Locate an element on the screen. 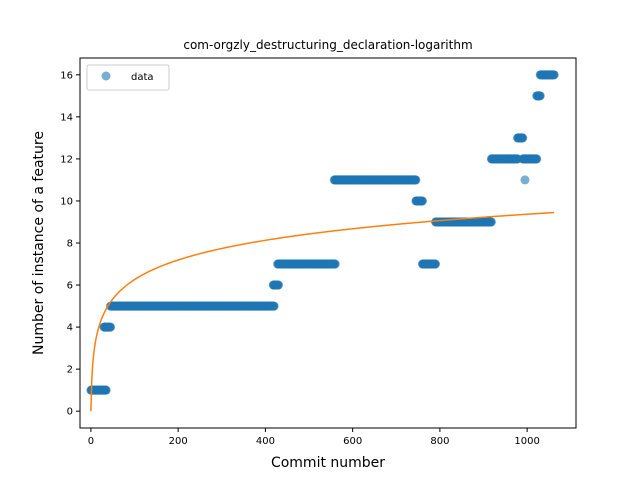 The image size is (640, 480). x-tick-label: 1000 is located at coordinates (526, 441).